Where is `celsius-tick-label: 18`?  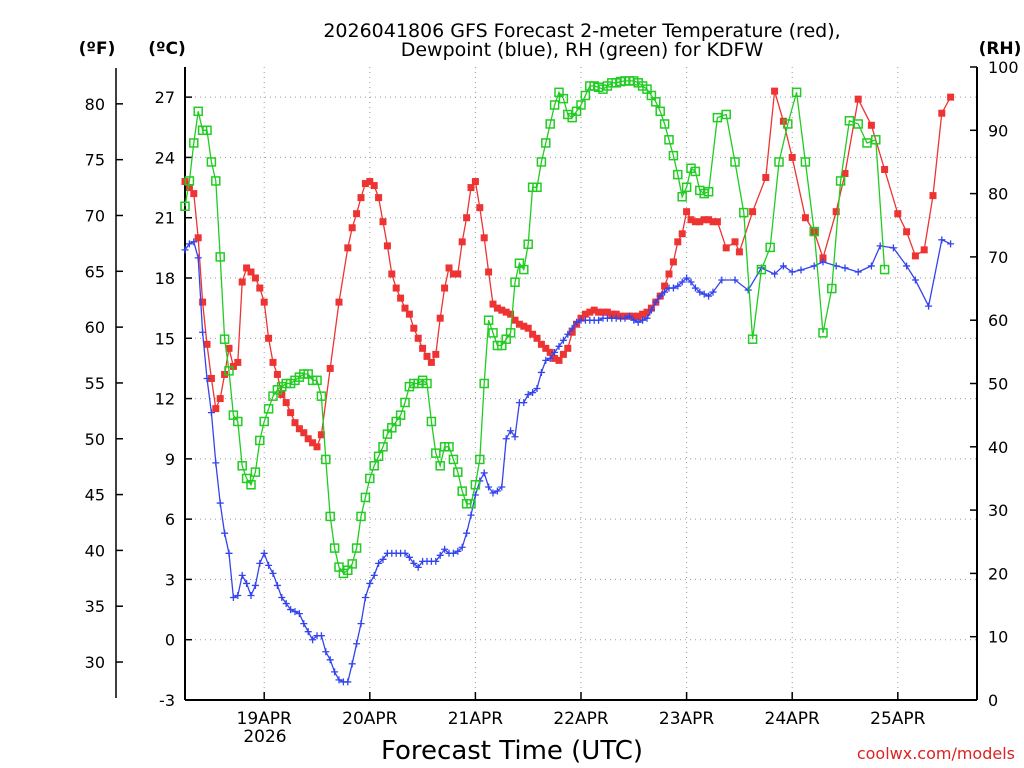 celsius-tick-label: 18 is located at coordinates (165, 278).